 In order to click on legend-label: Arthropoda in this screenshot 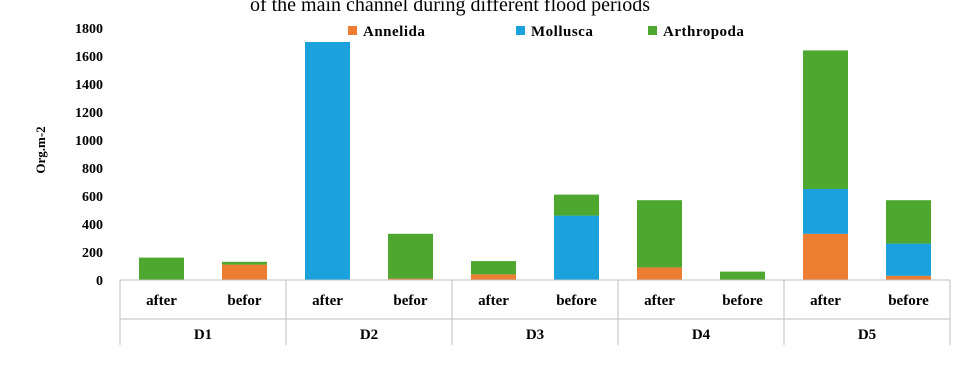, I will do `click(703, 32)`.